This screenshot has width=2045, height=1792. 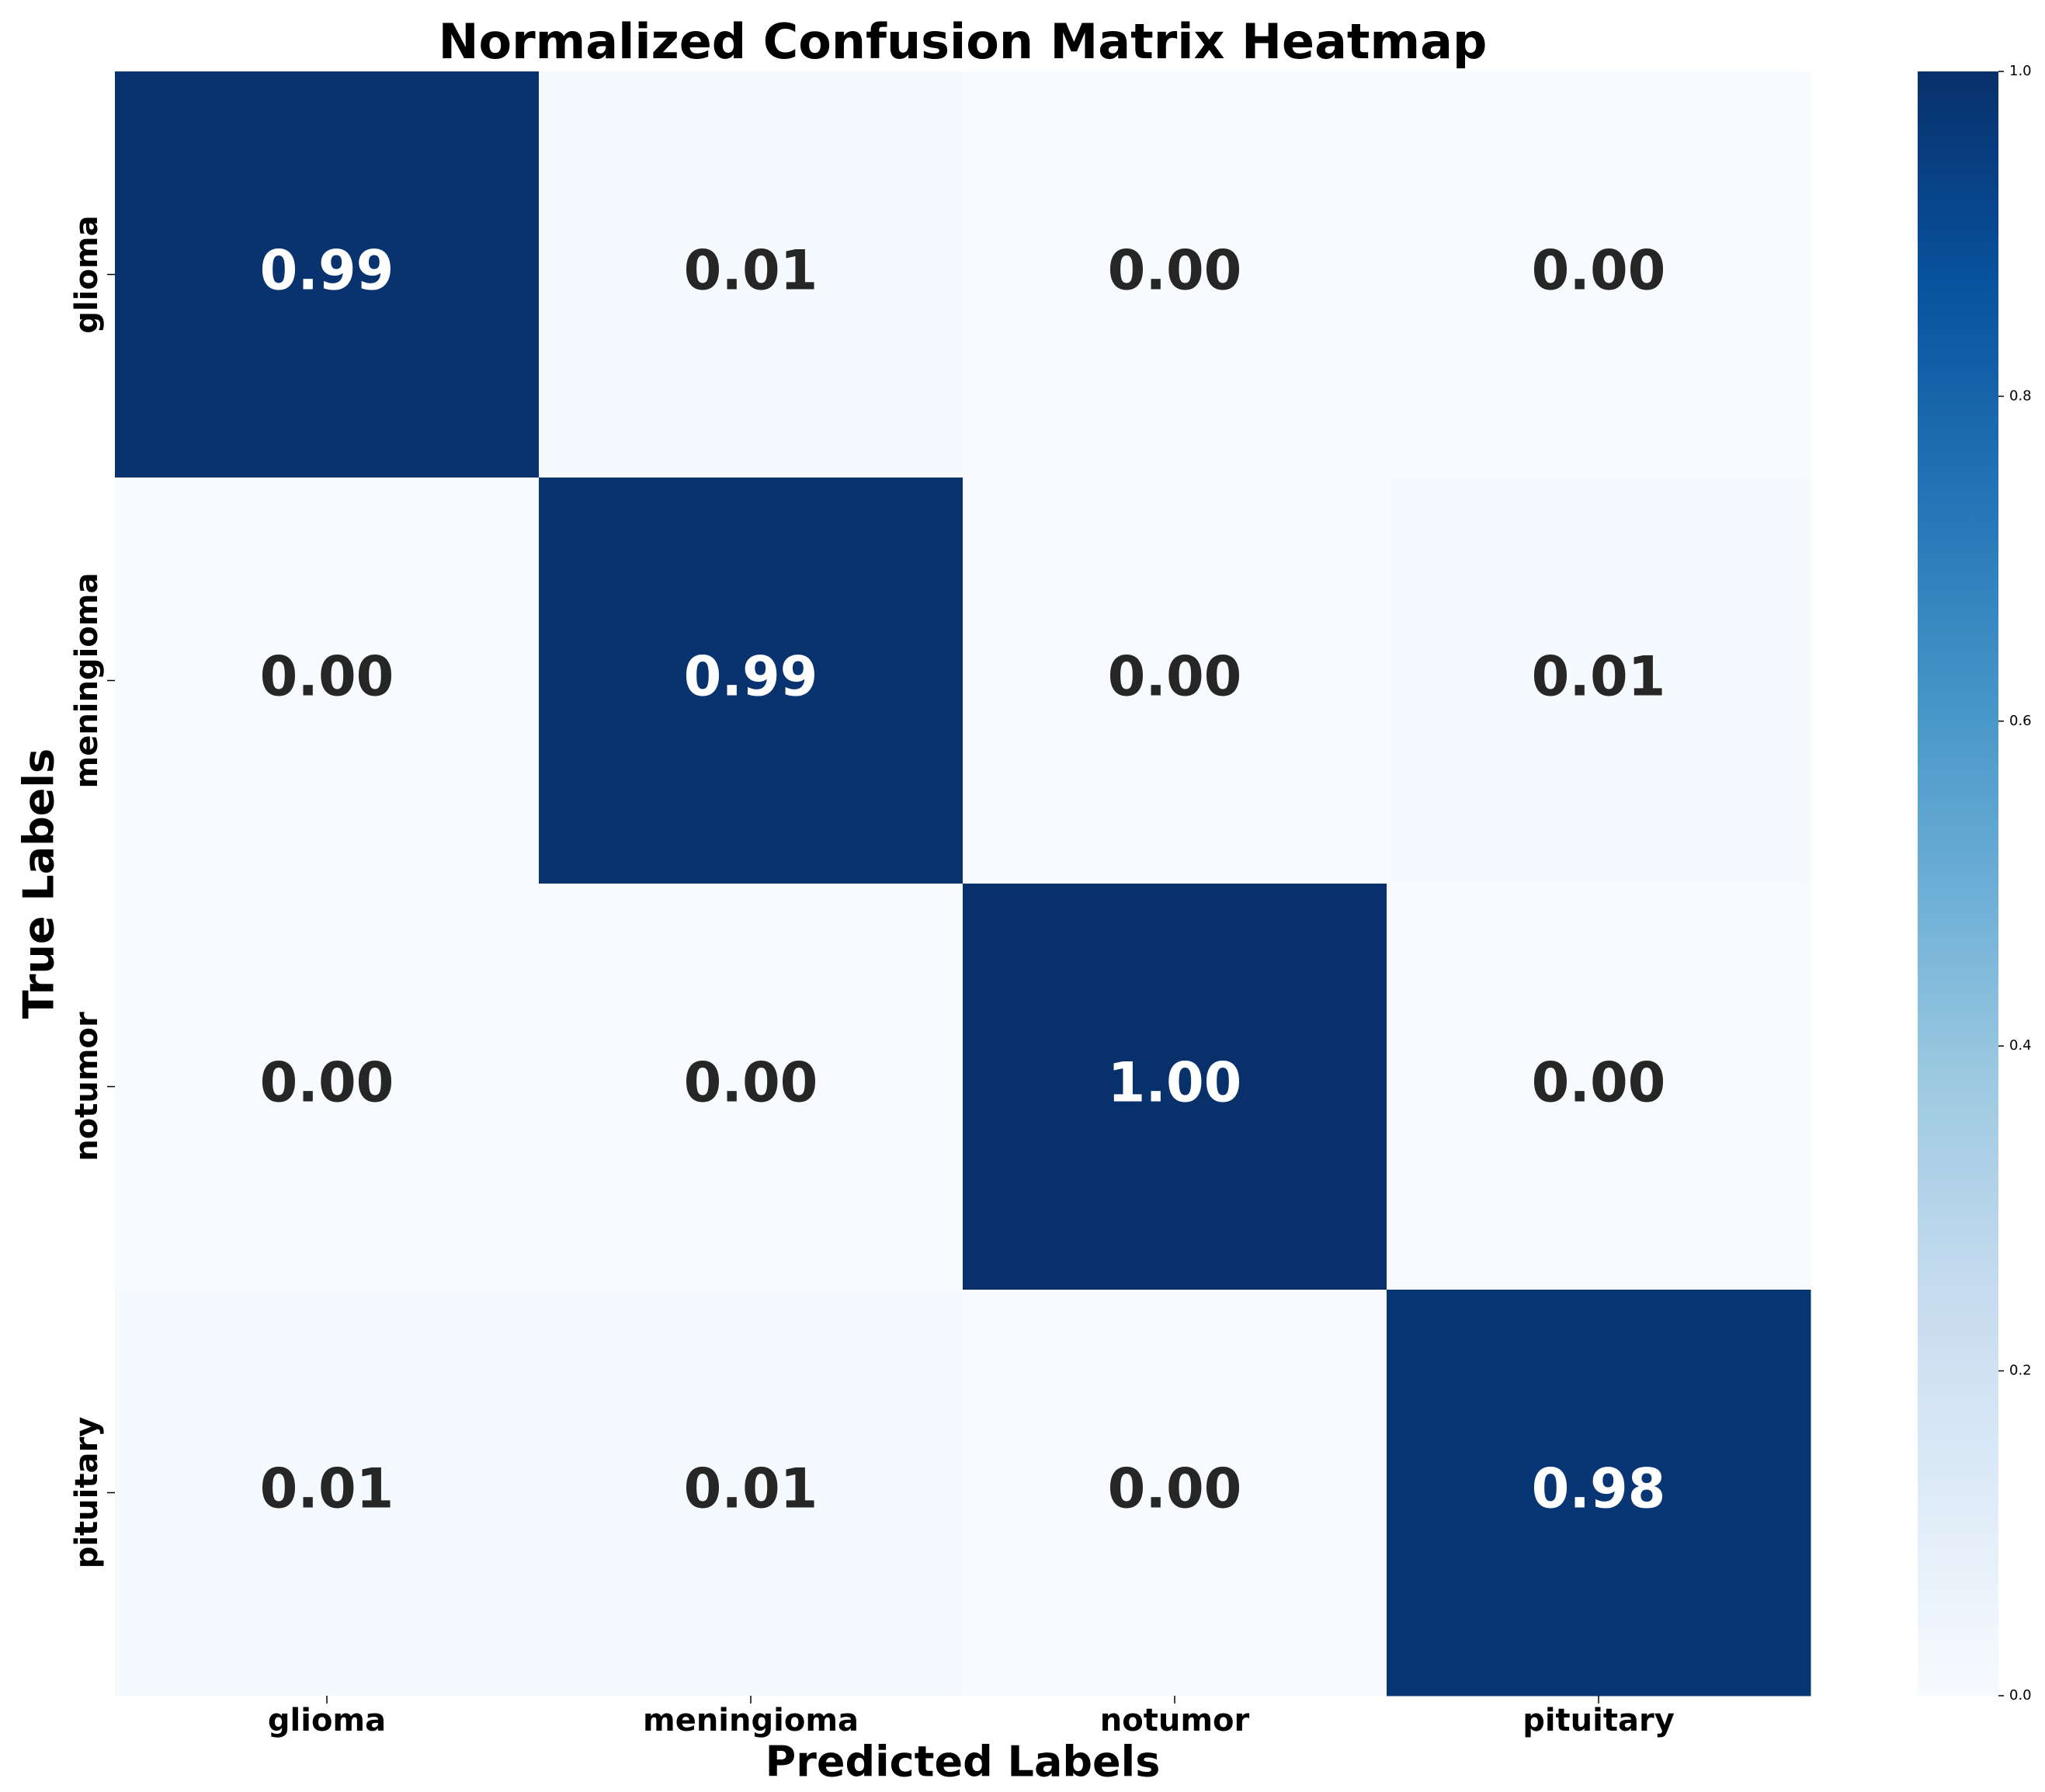 What do you see at coordinates (39, 883) in the screenshot?
I see `y-axis-label: True Labels` at bounding box center [39, 883].